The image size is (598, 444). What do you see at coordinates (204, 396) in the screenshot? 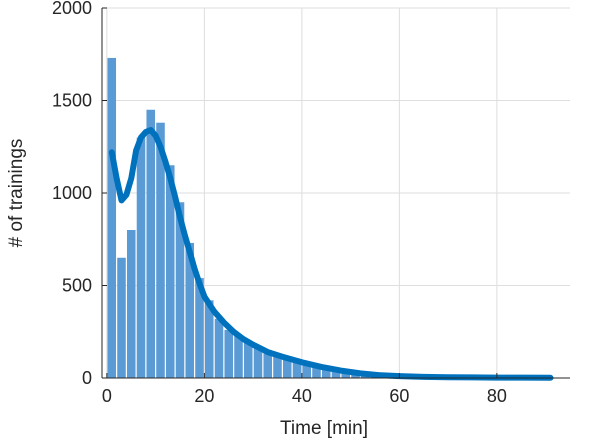
I see `x-tick-label: 20` at bounding box center [204, 396].